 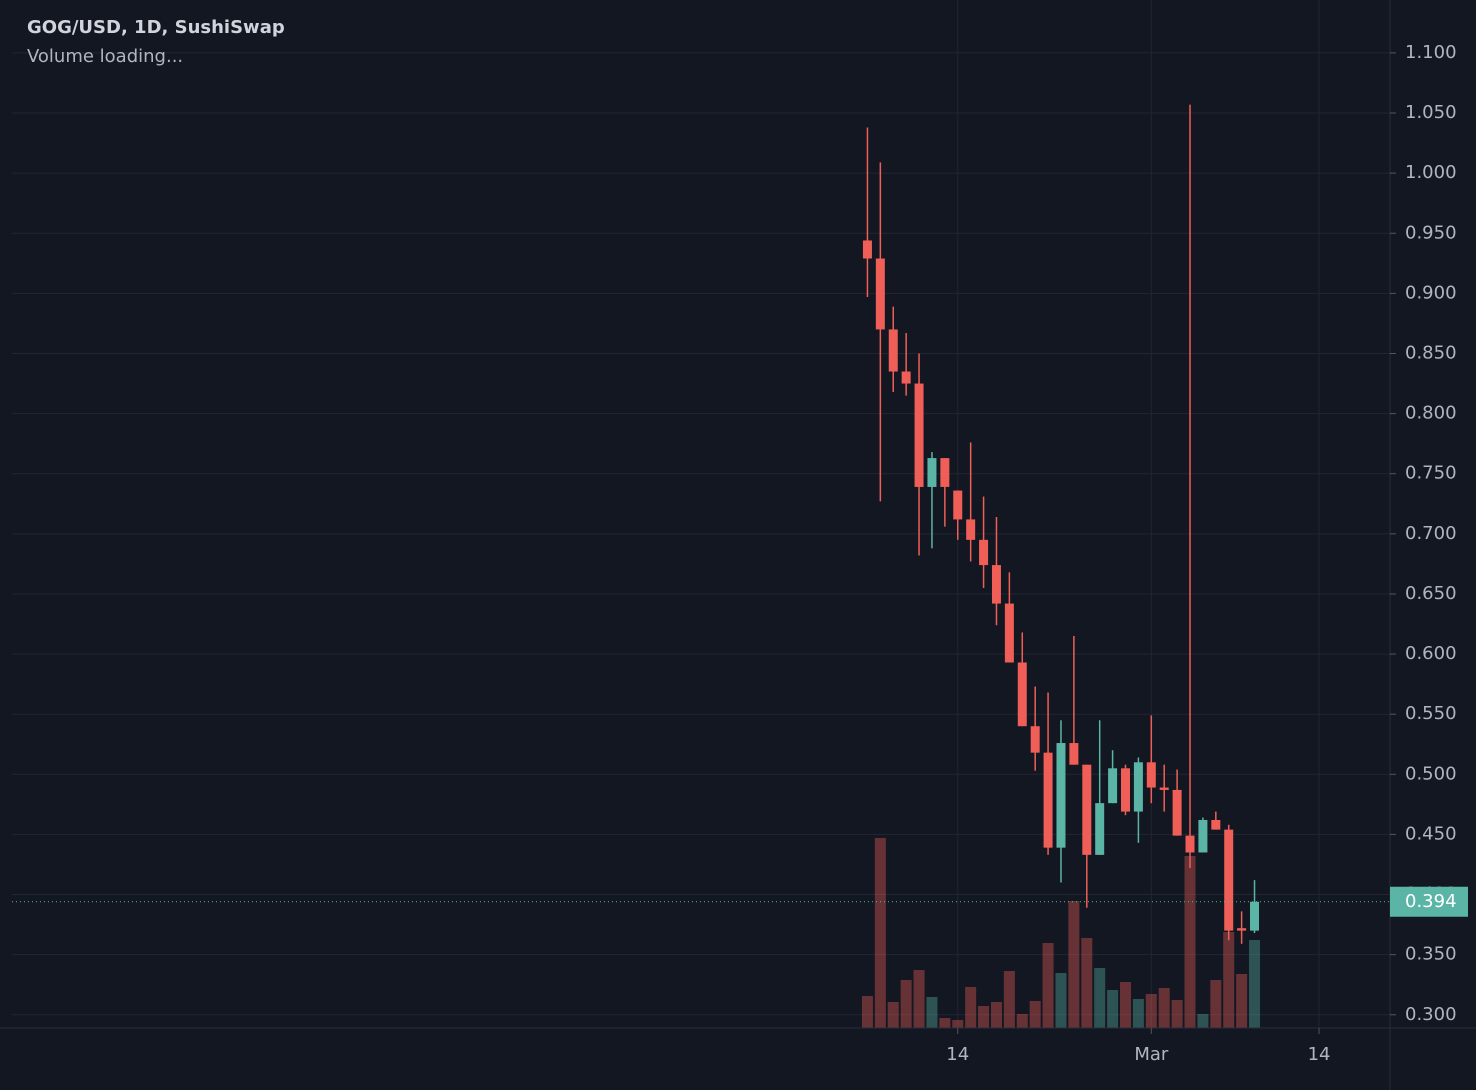 What do you see at coordinates (1431, 1014) in the screenshot?
I see `y-tick-label: 0.300` at bounding box center [1431, 1014].